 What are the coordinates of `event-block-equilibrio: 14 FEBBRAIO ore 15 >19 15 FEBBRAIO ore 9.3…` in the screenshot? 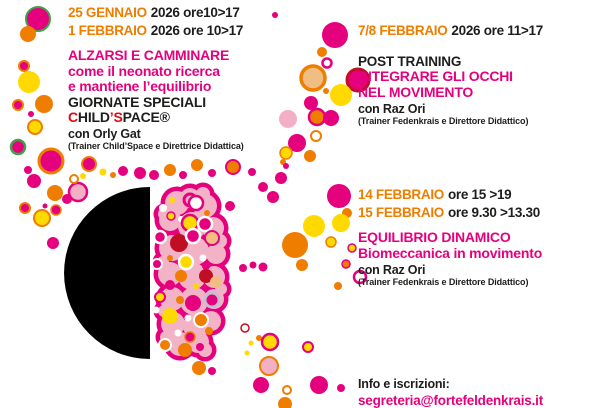 It's located at (450, 237).